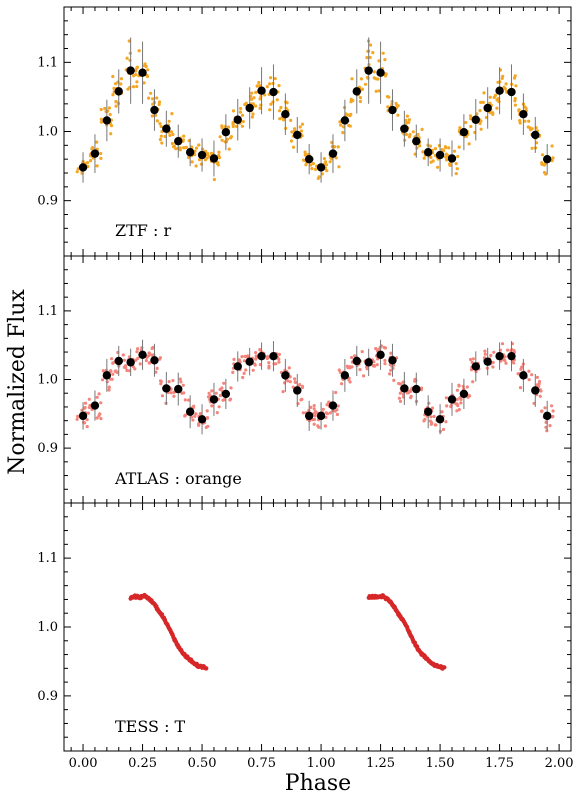 The height and width of the screenshot is (801, 582). What do you see at coordinates (47, 311) in the screenshot?
I see `y-tick-label: 1.1` at bounding box center [47, 311].